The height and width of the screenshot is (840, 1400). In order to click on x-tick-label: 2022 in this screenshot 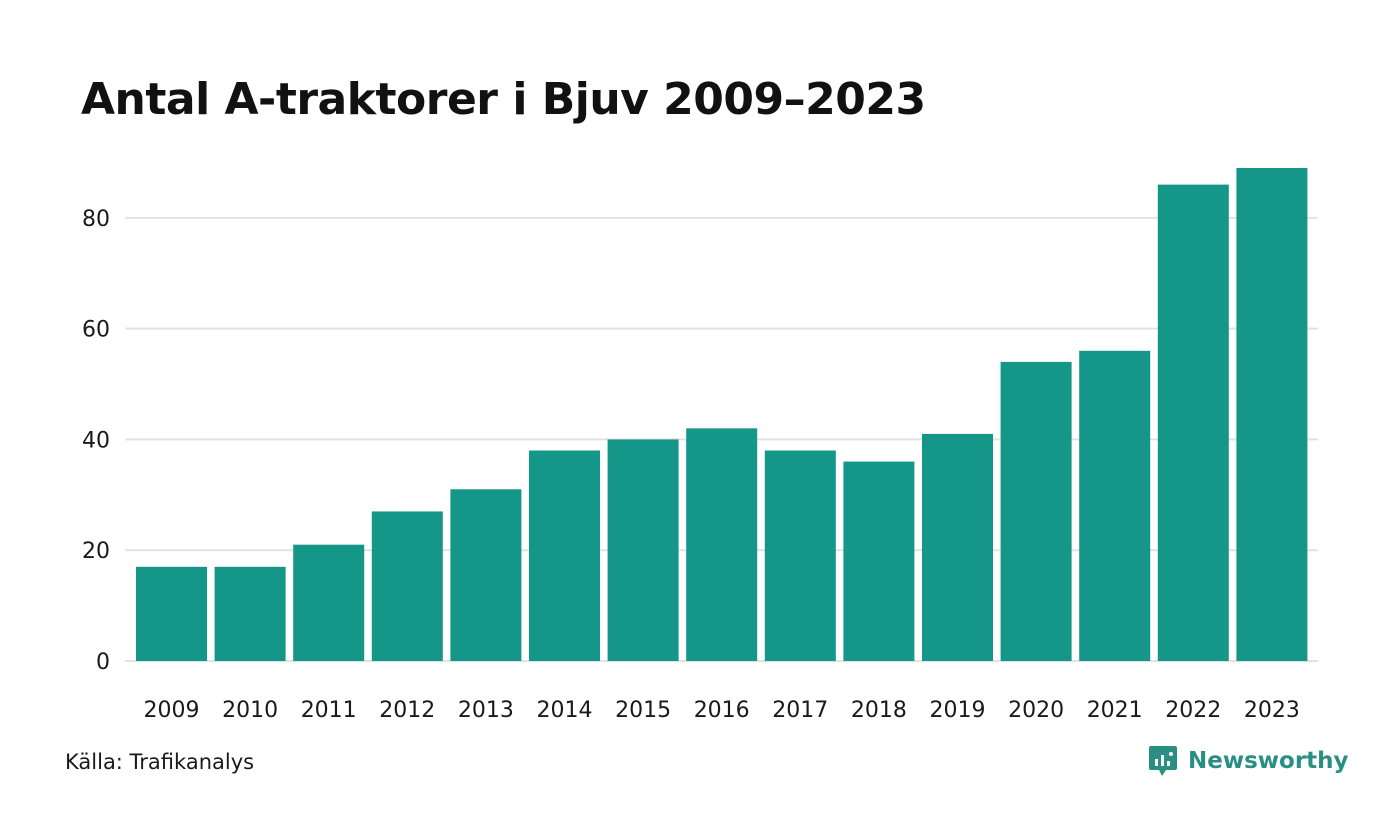, I will do `click(1193, 710)`.